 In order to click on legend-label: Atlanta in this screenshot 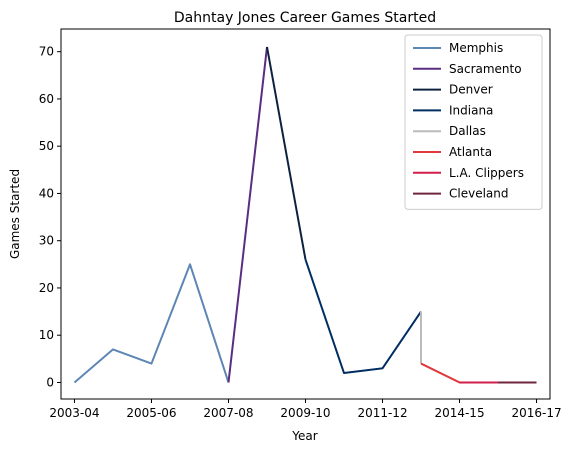, I will do `click(470, 152)`.